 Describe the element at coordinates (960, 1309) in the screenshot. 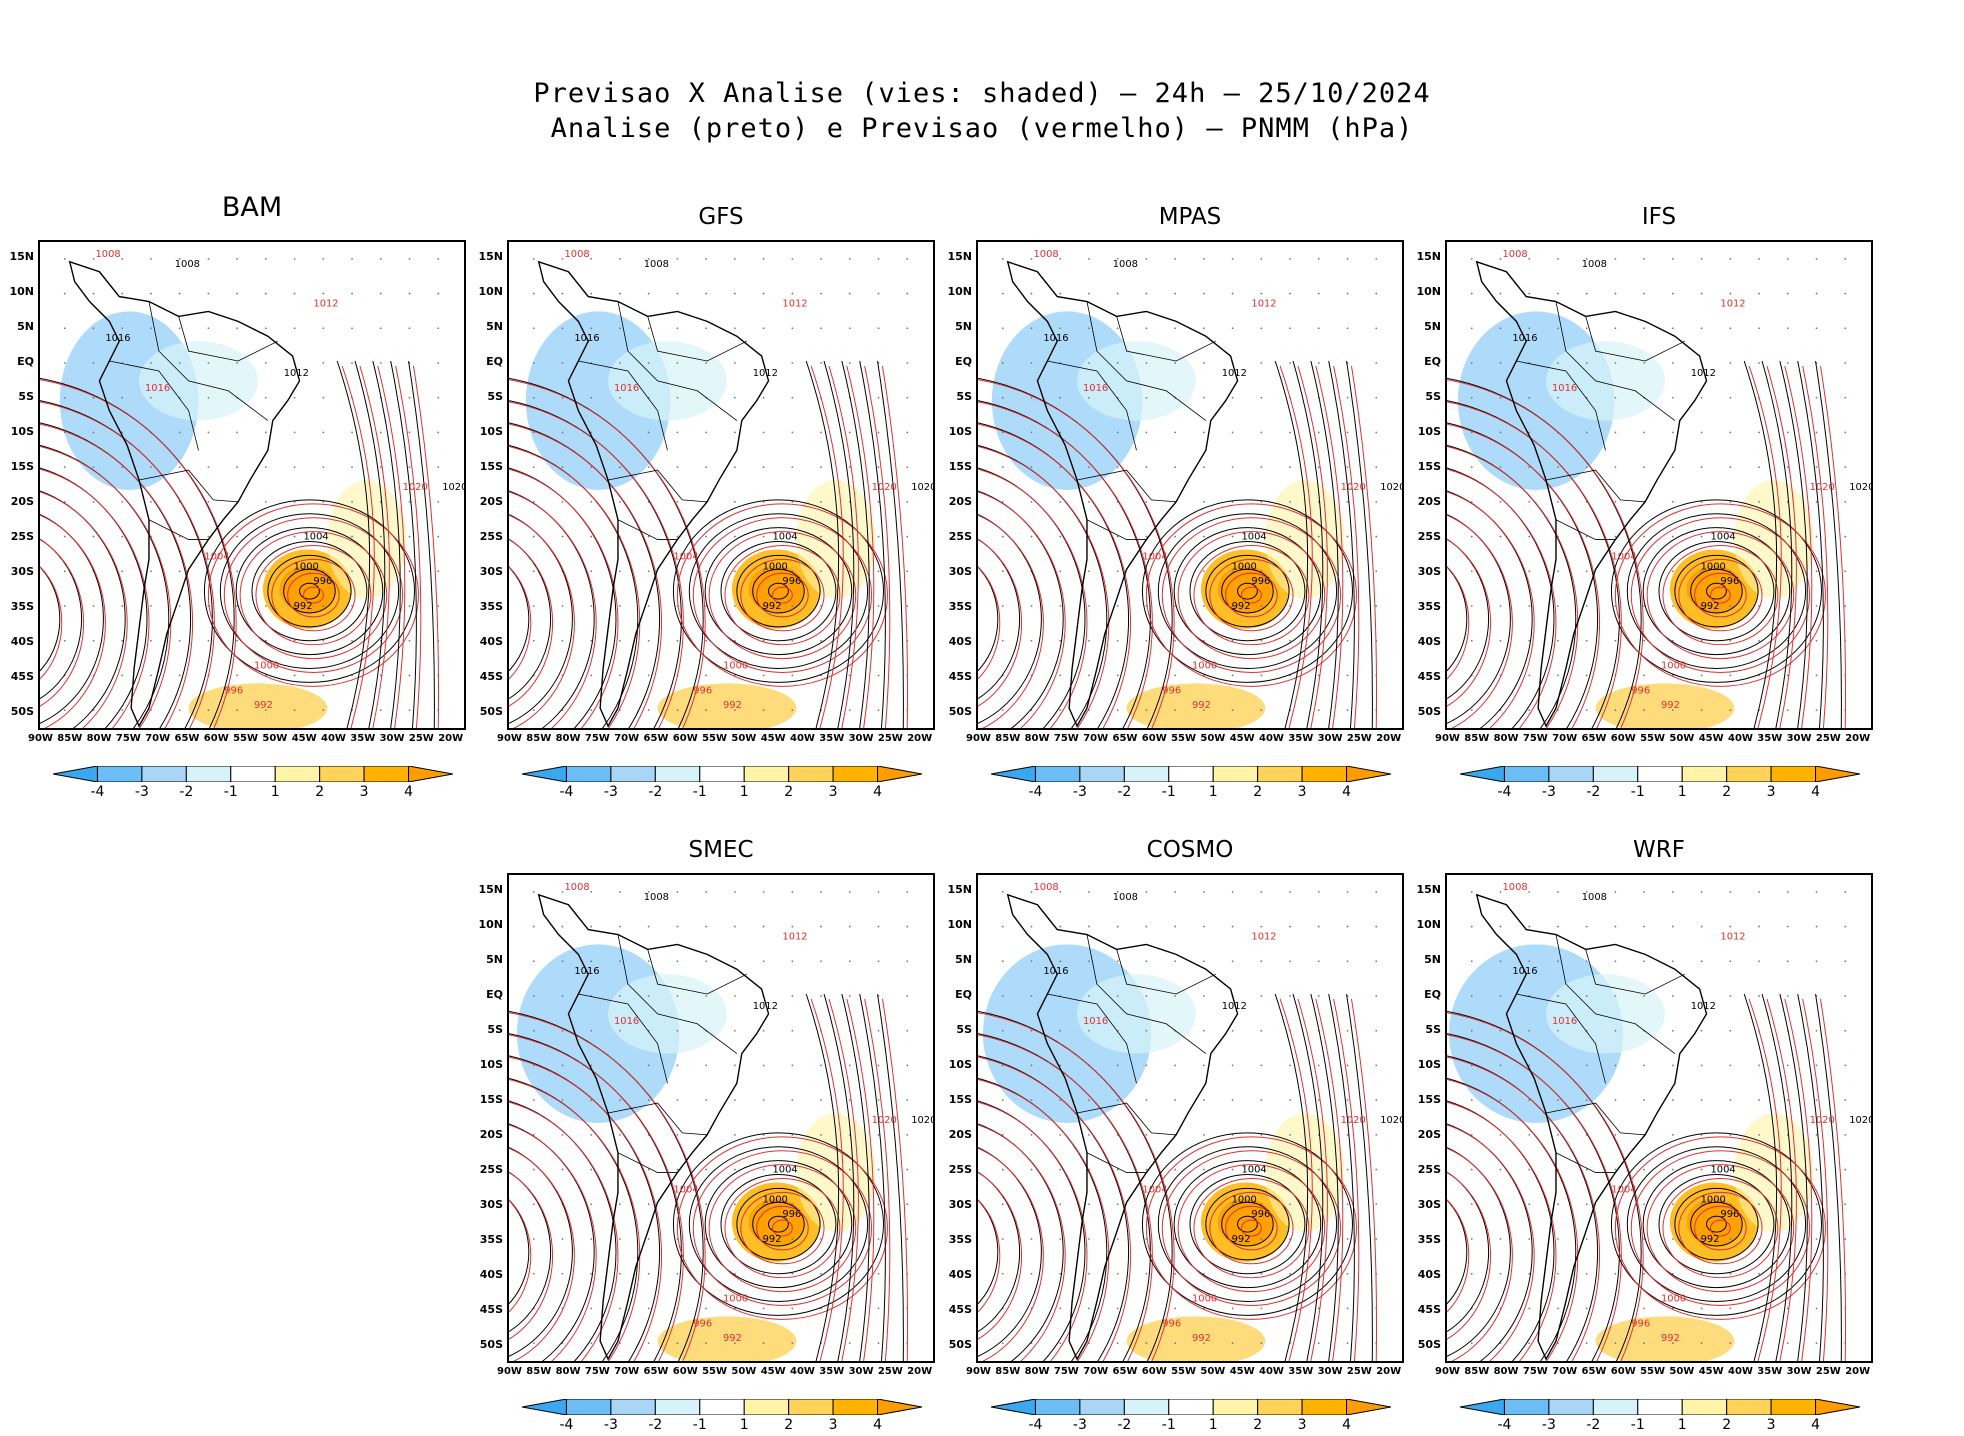

I see `lat-tick-label: 45S` at that location.